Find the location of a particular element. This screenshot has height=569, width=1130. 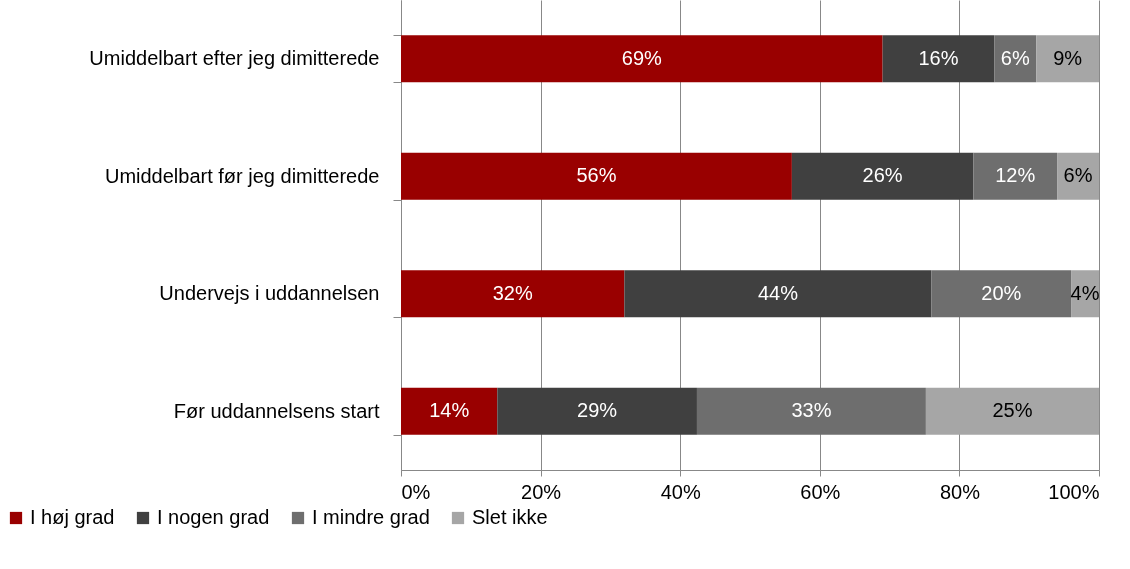

data-label: 14% is located at coordinates (449, 410).